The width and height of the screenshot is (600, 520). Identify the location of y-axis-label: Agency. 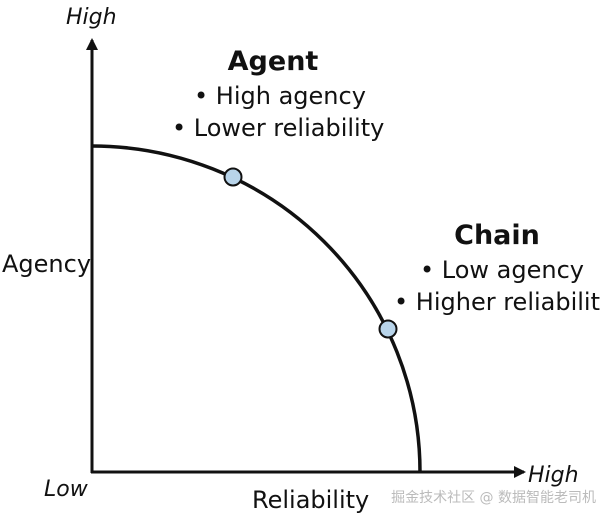
(46, 264).